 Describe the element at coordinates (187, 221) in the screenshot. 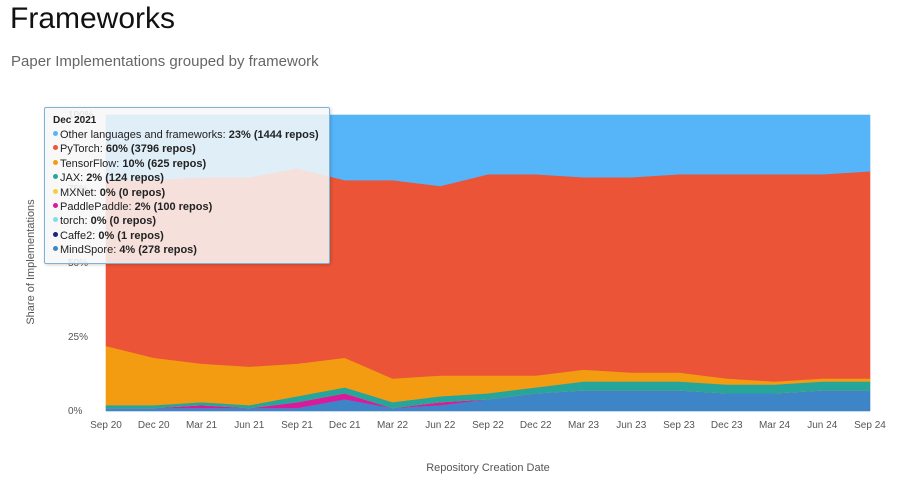

I see `tooltip-row: torch: 0% (0 repos)` at that location.